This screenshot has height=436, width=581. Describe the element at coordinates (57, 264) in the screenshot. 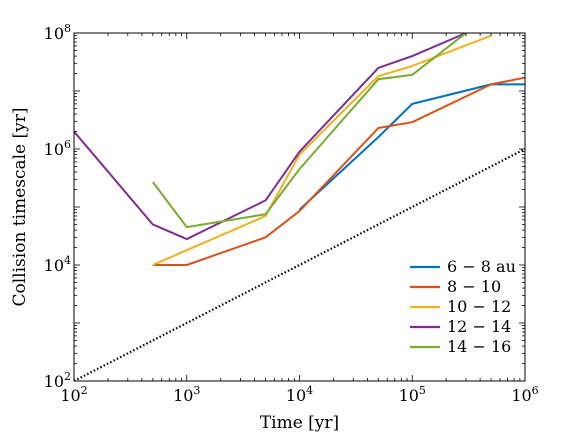

I see `y-tick-label: 10⁴` at that location.